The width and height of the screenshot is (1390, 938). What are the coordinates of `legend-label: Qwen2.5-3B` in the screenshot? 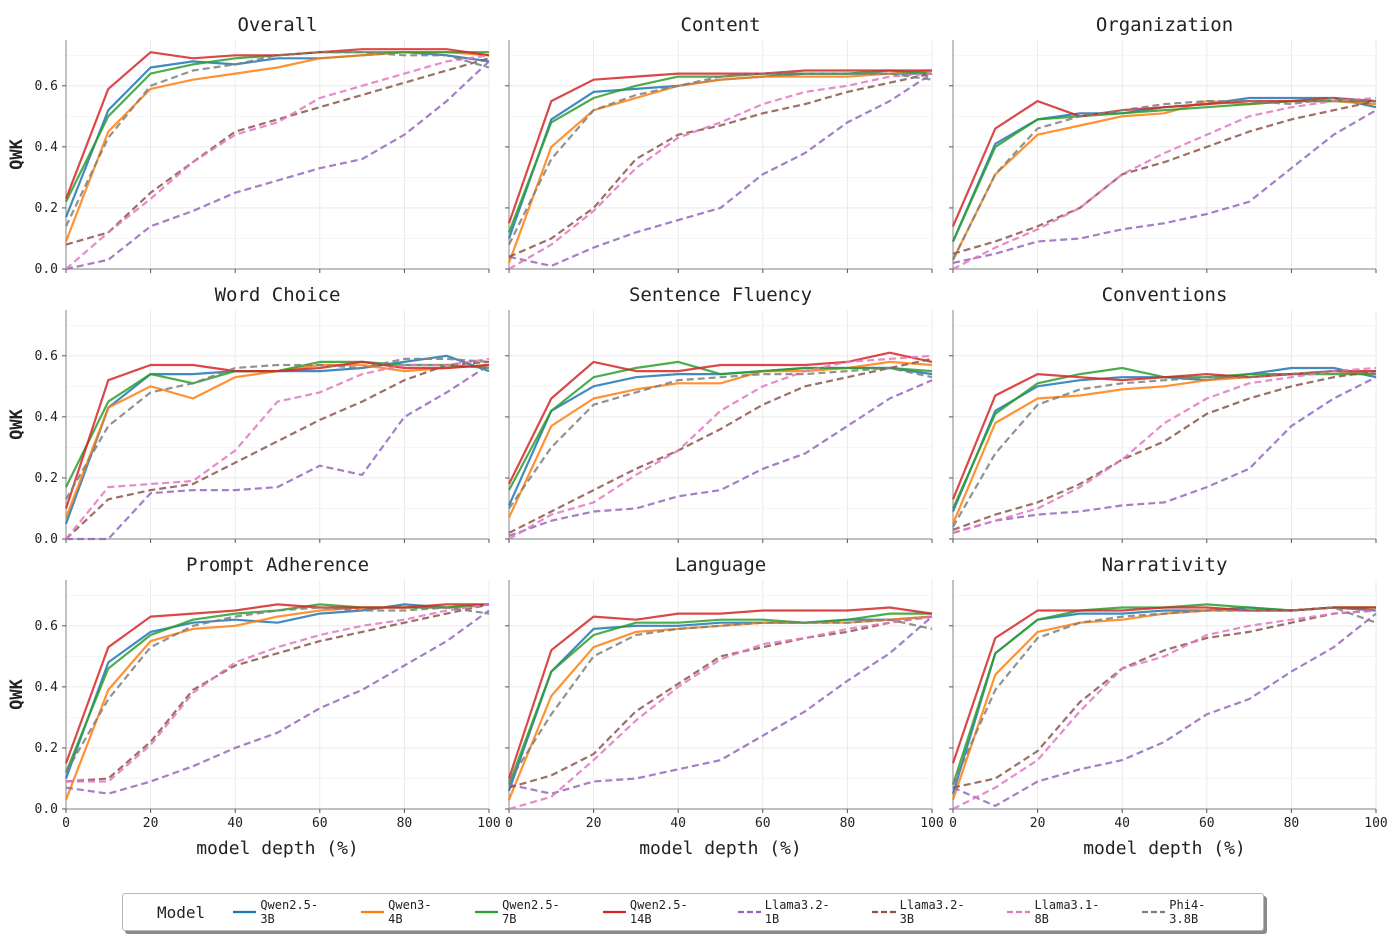 It's located at (289, 912).